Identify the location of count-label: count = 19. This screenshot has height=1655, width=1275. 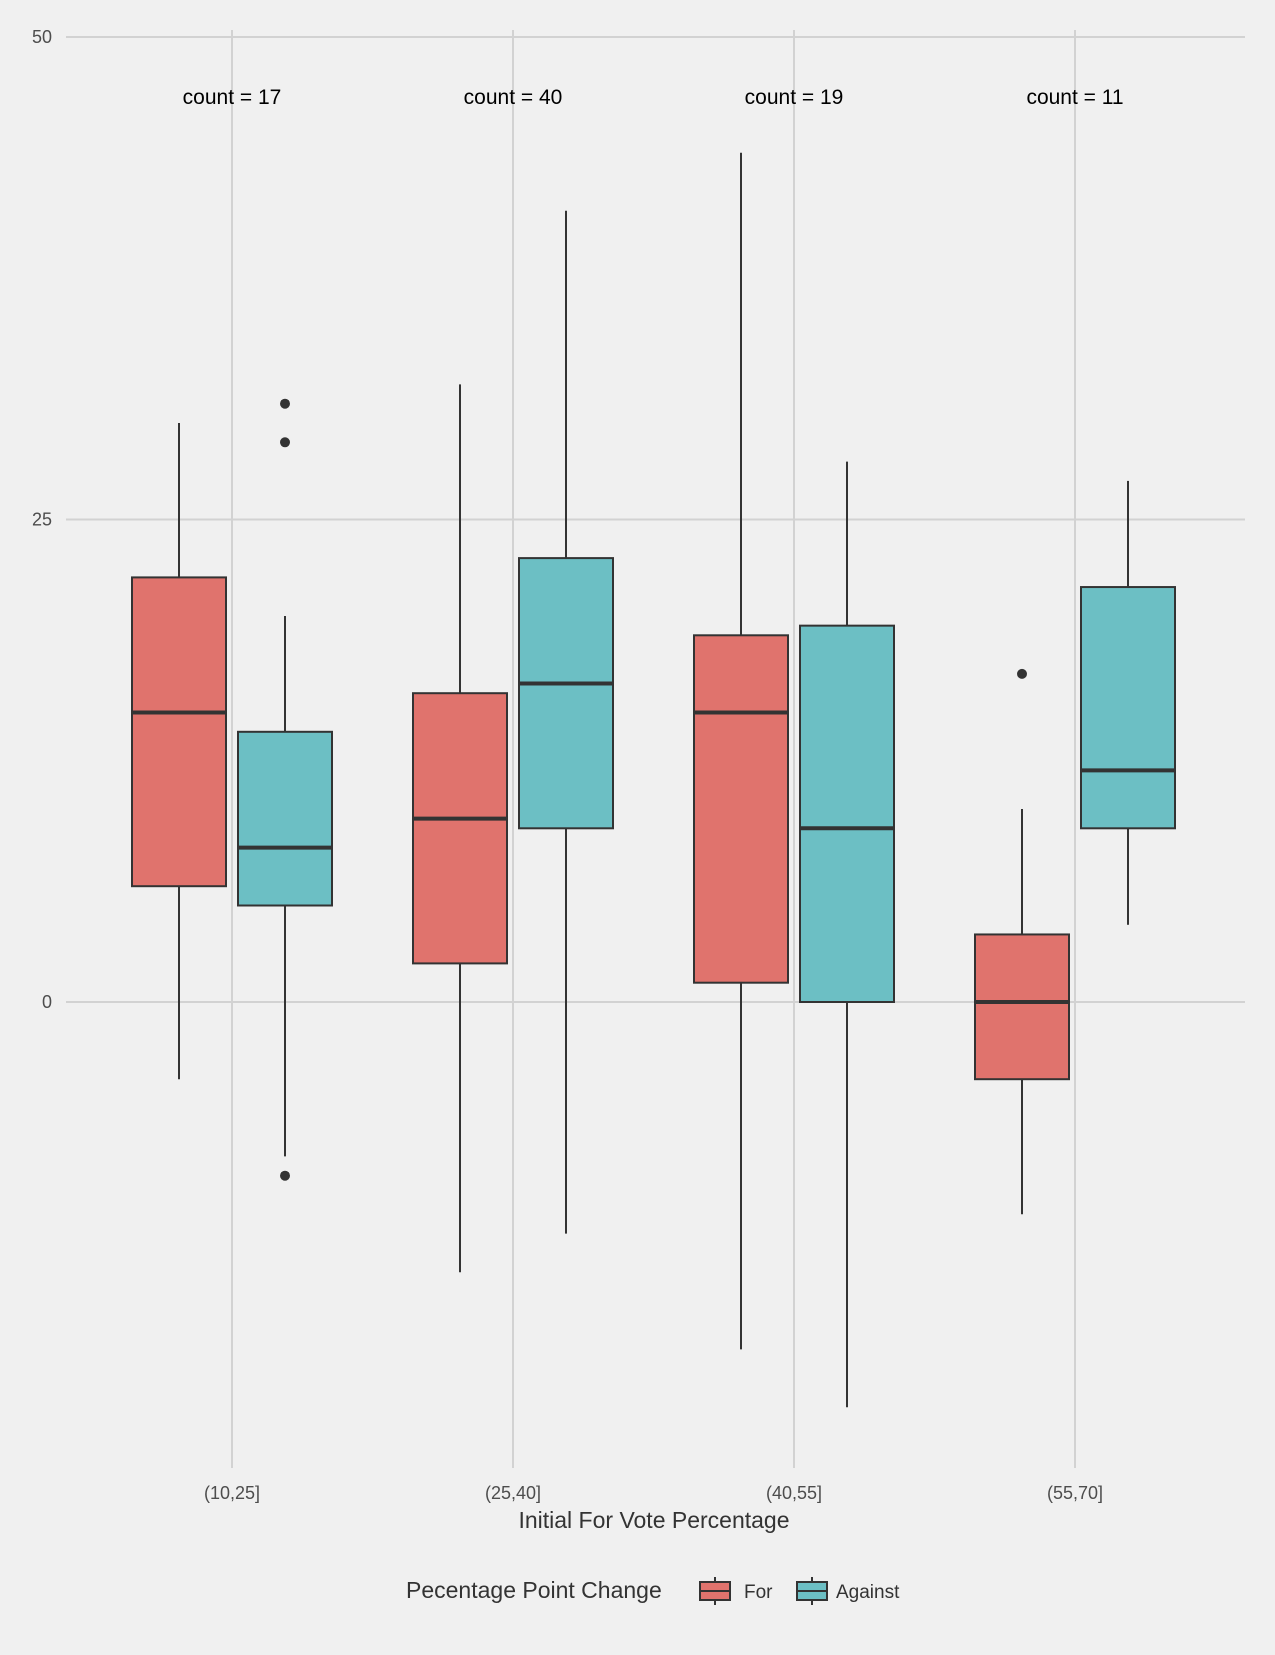
(794, 97).